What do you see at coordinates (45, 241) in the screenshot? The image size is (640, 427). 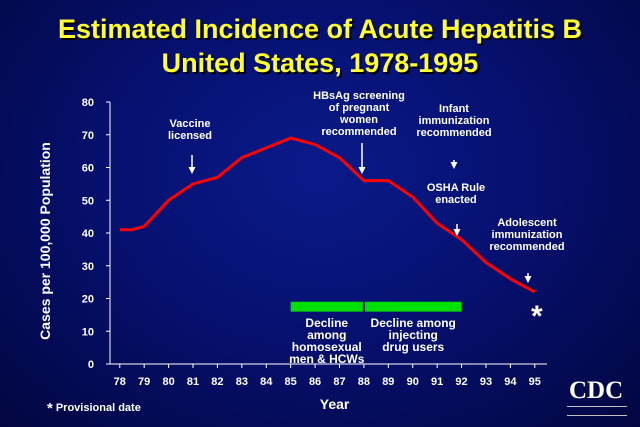 I see `y-axis-title: Cases per 100,000 Population` at bounding box center [45, 241].